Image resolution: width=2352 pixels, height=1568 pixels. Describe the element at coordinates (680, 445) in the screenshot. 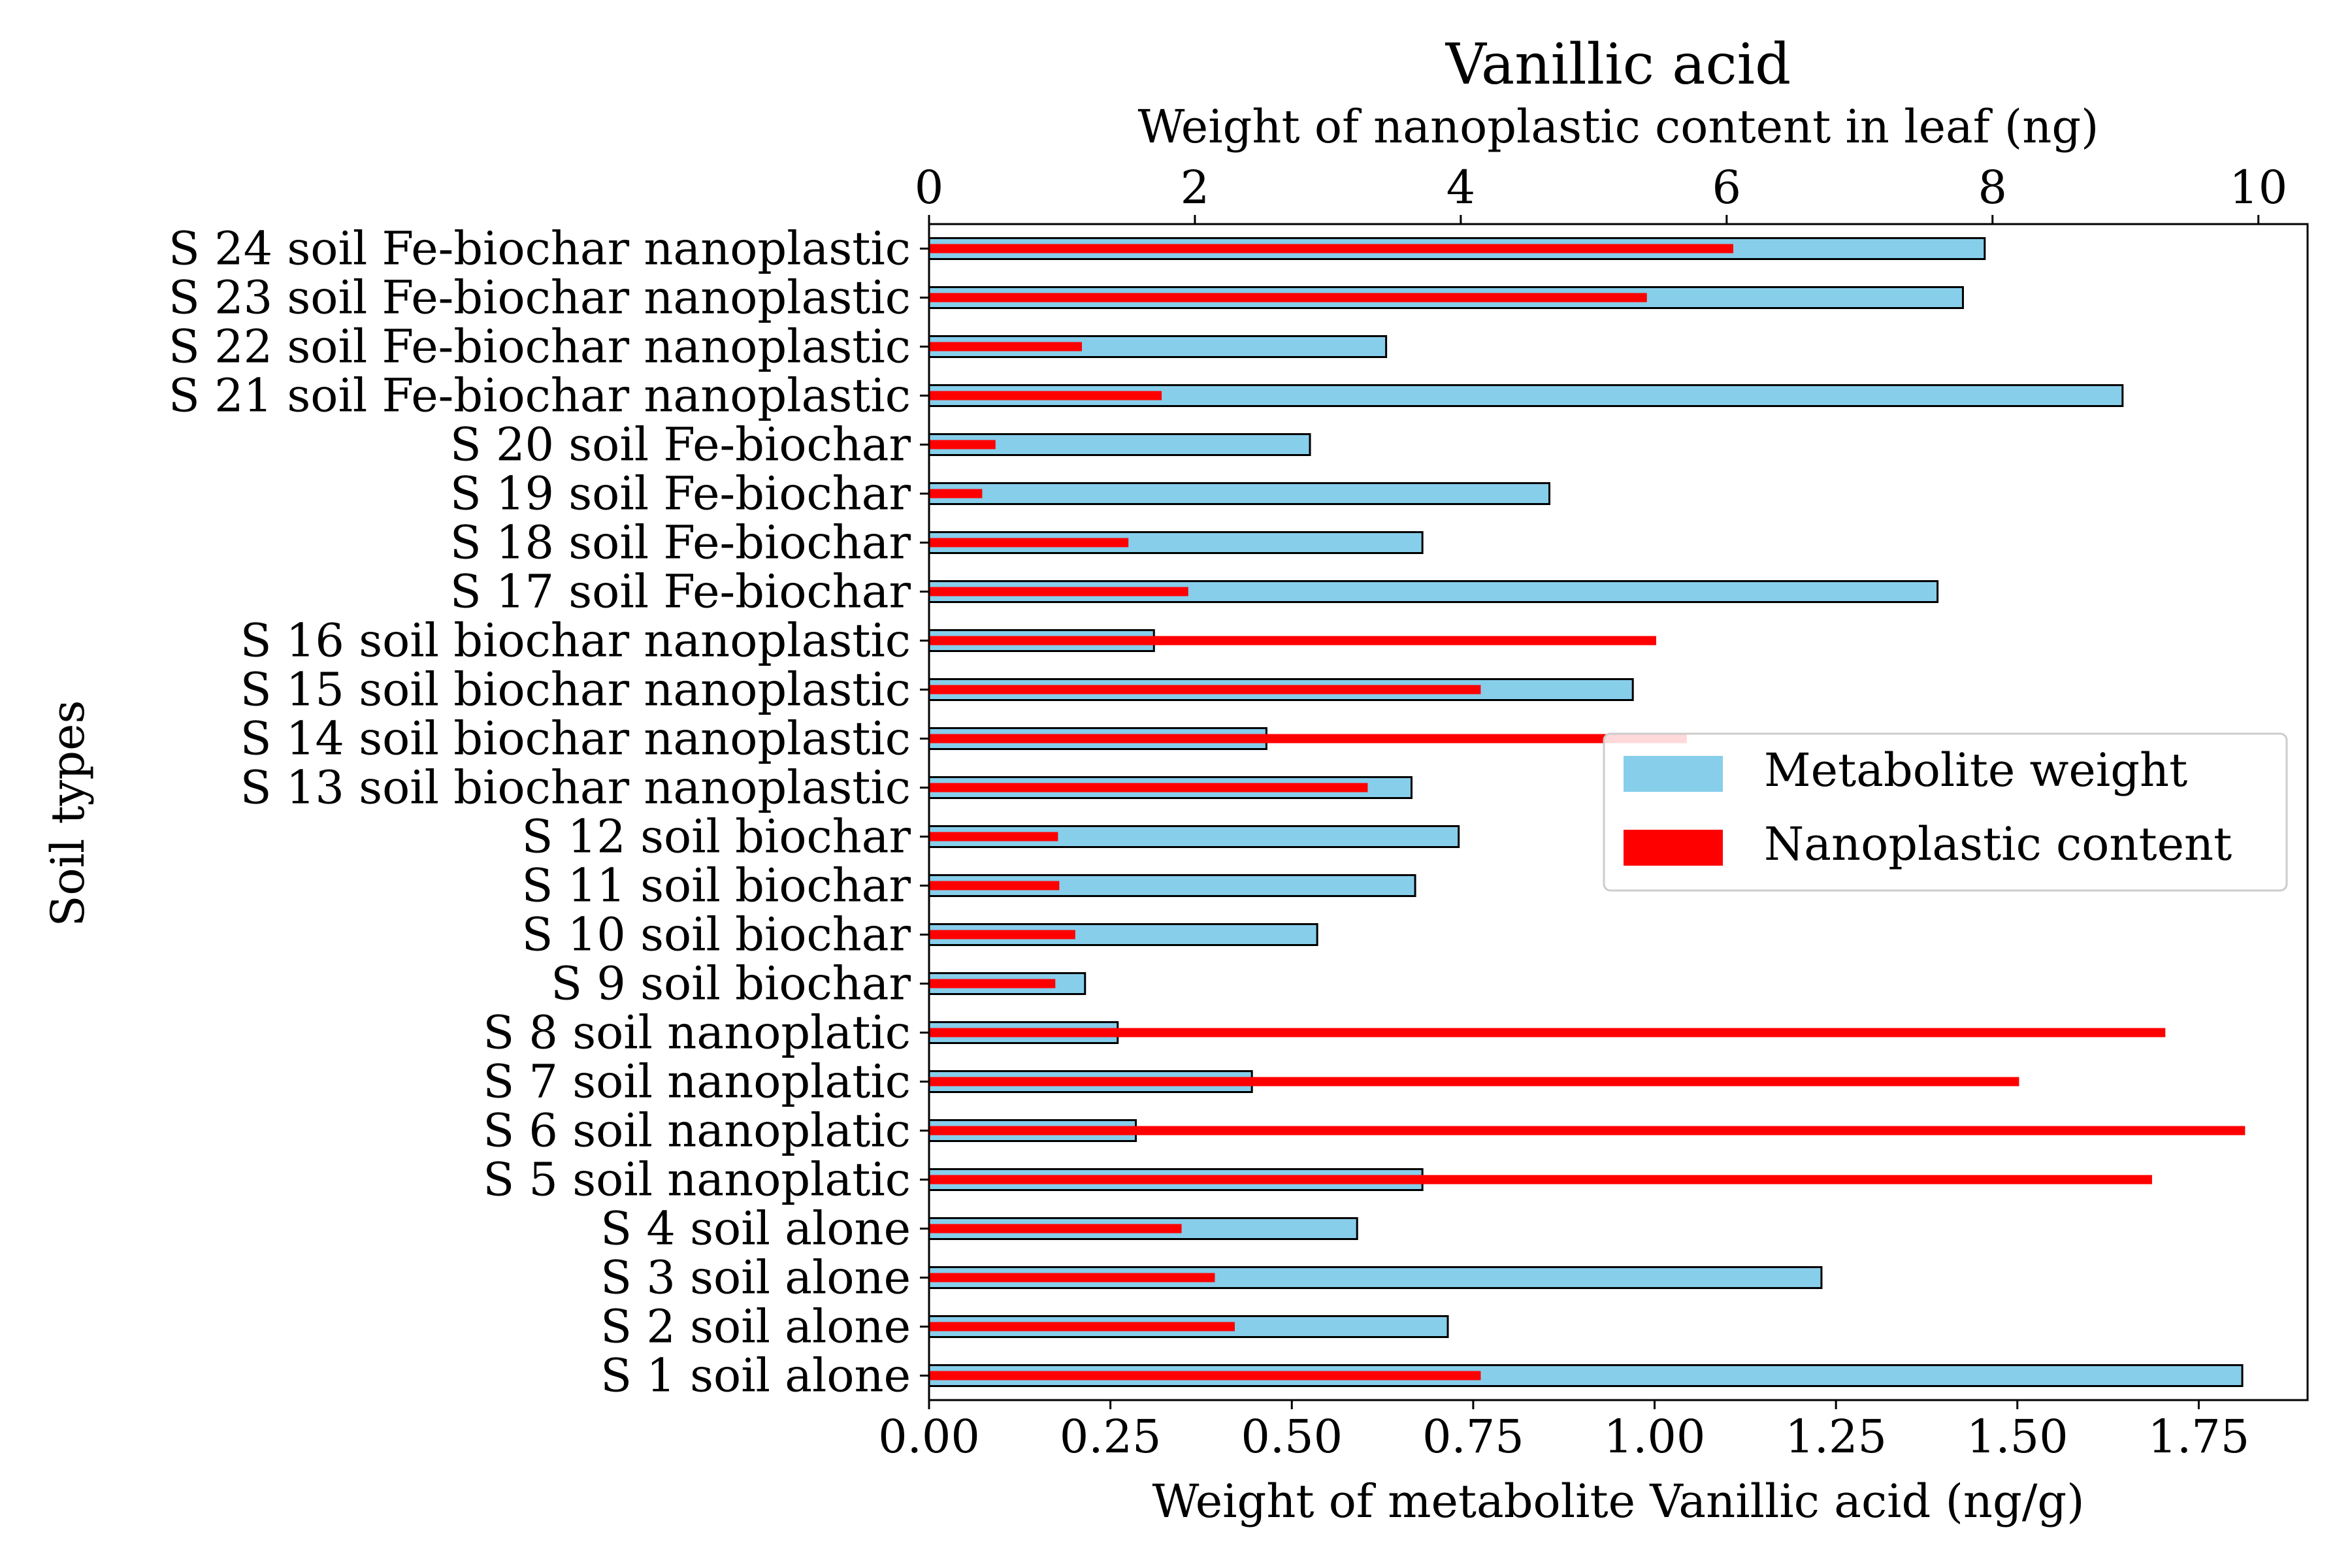

I see `y-tick-label: S 20 soil Fe-biochar` at that location.